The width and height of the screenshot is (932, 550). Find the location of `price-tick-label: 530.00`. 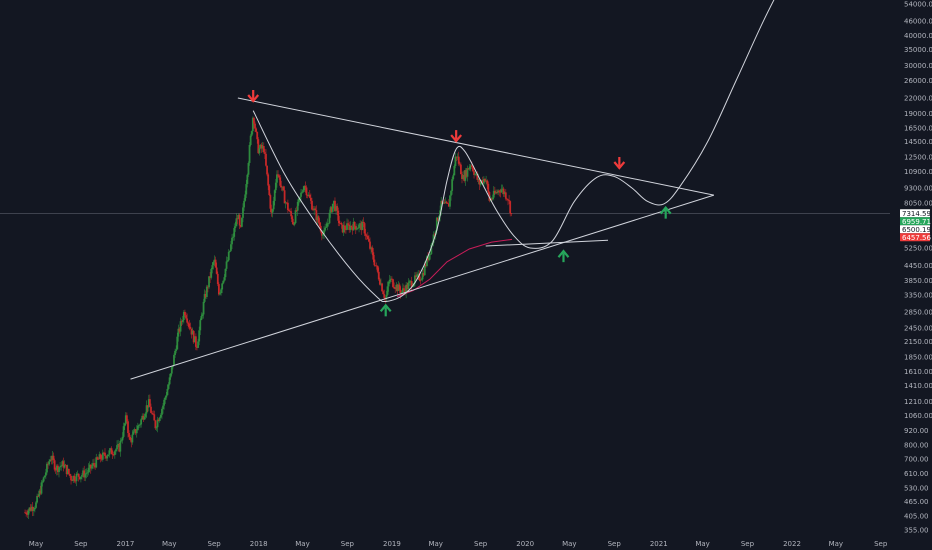

price-tick-label: 530.00 is located at coordinates (916, 489).